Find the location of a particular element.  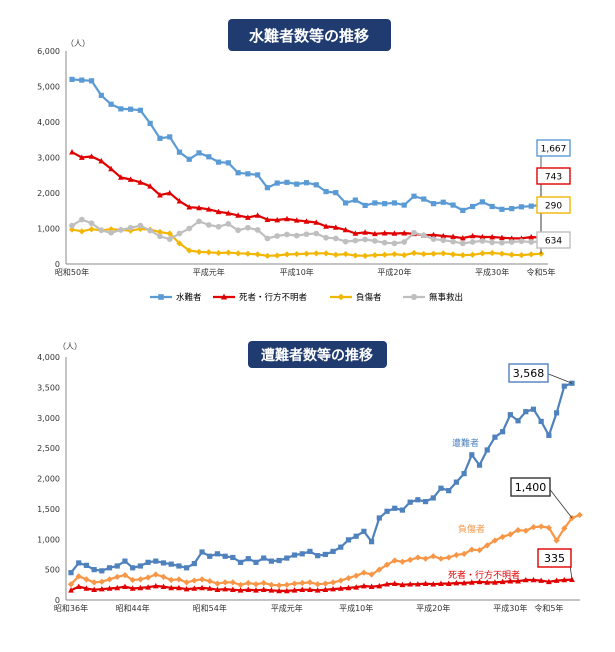

x-tick-label: 昭和36年 is located at coordinates (71, 608).